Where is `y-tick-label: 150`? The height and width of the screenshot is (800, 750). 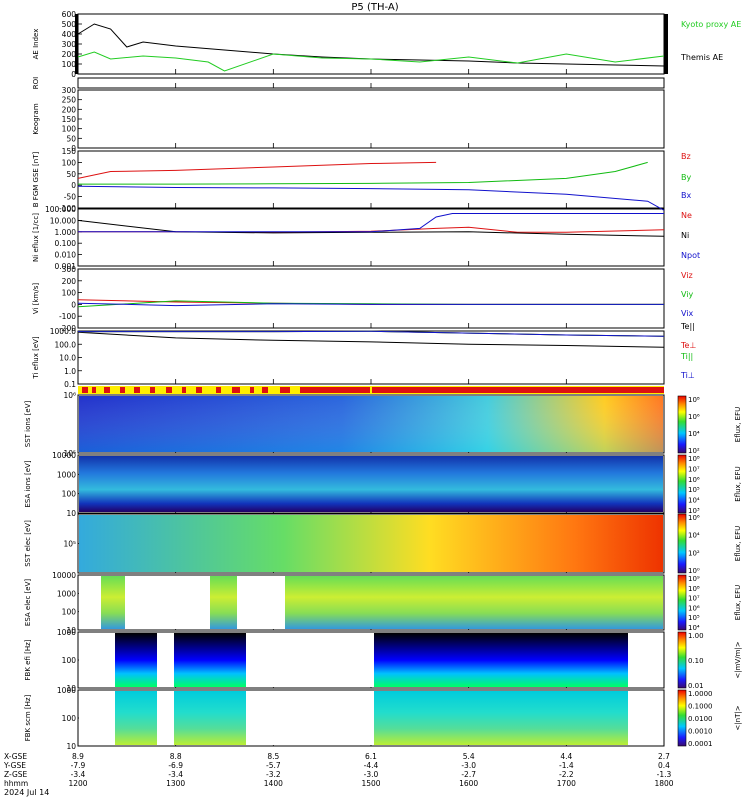
y-tick-label: 150 is located at coordinates (69, 151).